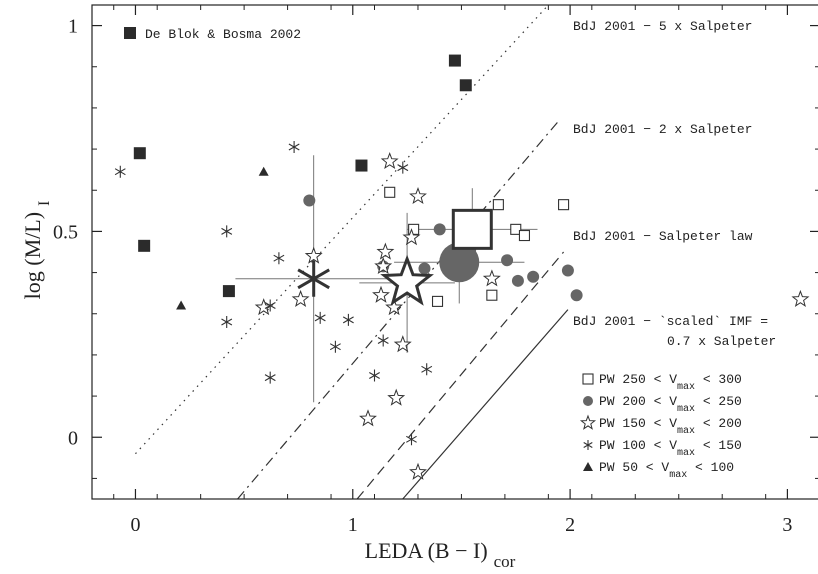 The height and width of the screenshot is (574, 818). What do you see at coordinates (313, 278) in the screenshot?
I see `mean-point-asterisk` at bounding box center [313, 278].